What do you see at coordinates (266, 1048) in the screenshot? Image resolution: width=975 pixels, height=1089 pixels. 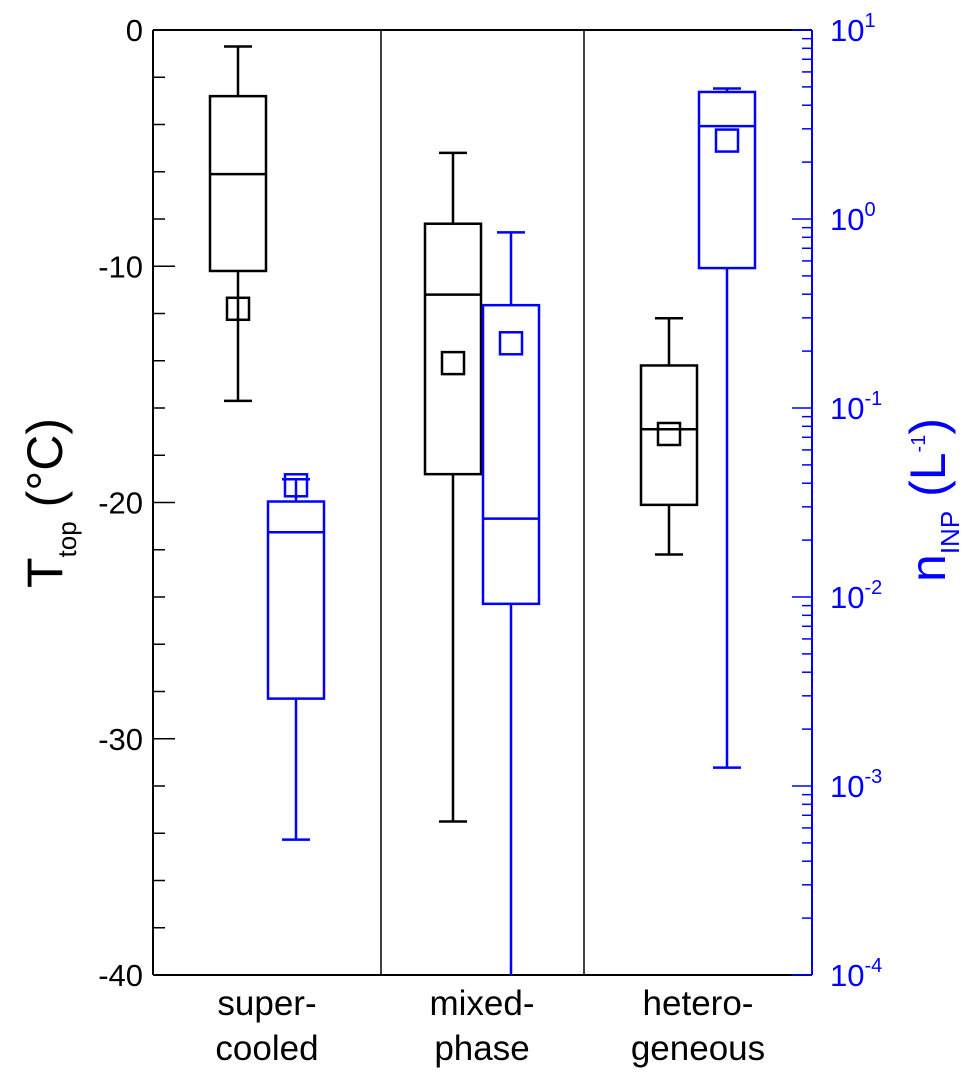 I see `category-label-line2: cooled` at bounding box center [266, 1048].